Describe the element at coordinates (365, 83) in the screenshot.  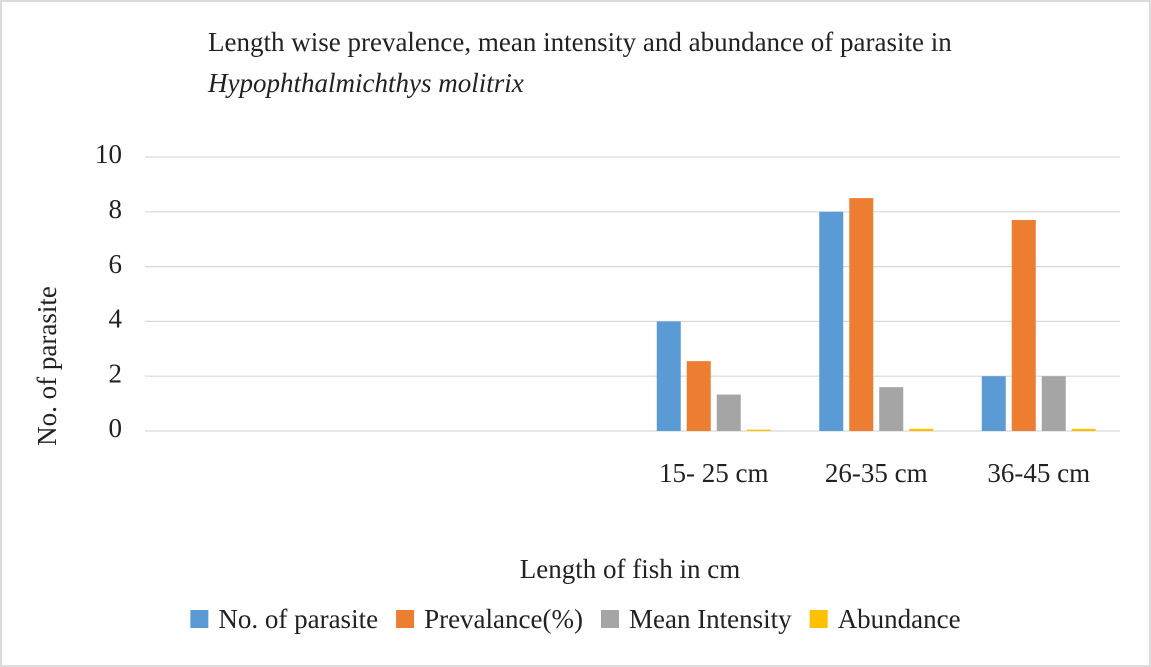
I see `chart-title-species: Hypophthalmichthys molitrix` at that location.